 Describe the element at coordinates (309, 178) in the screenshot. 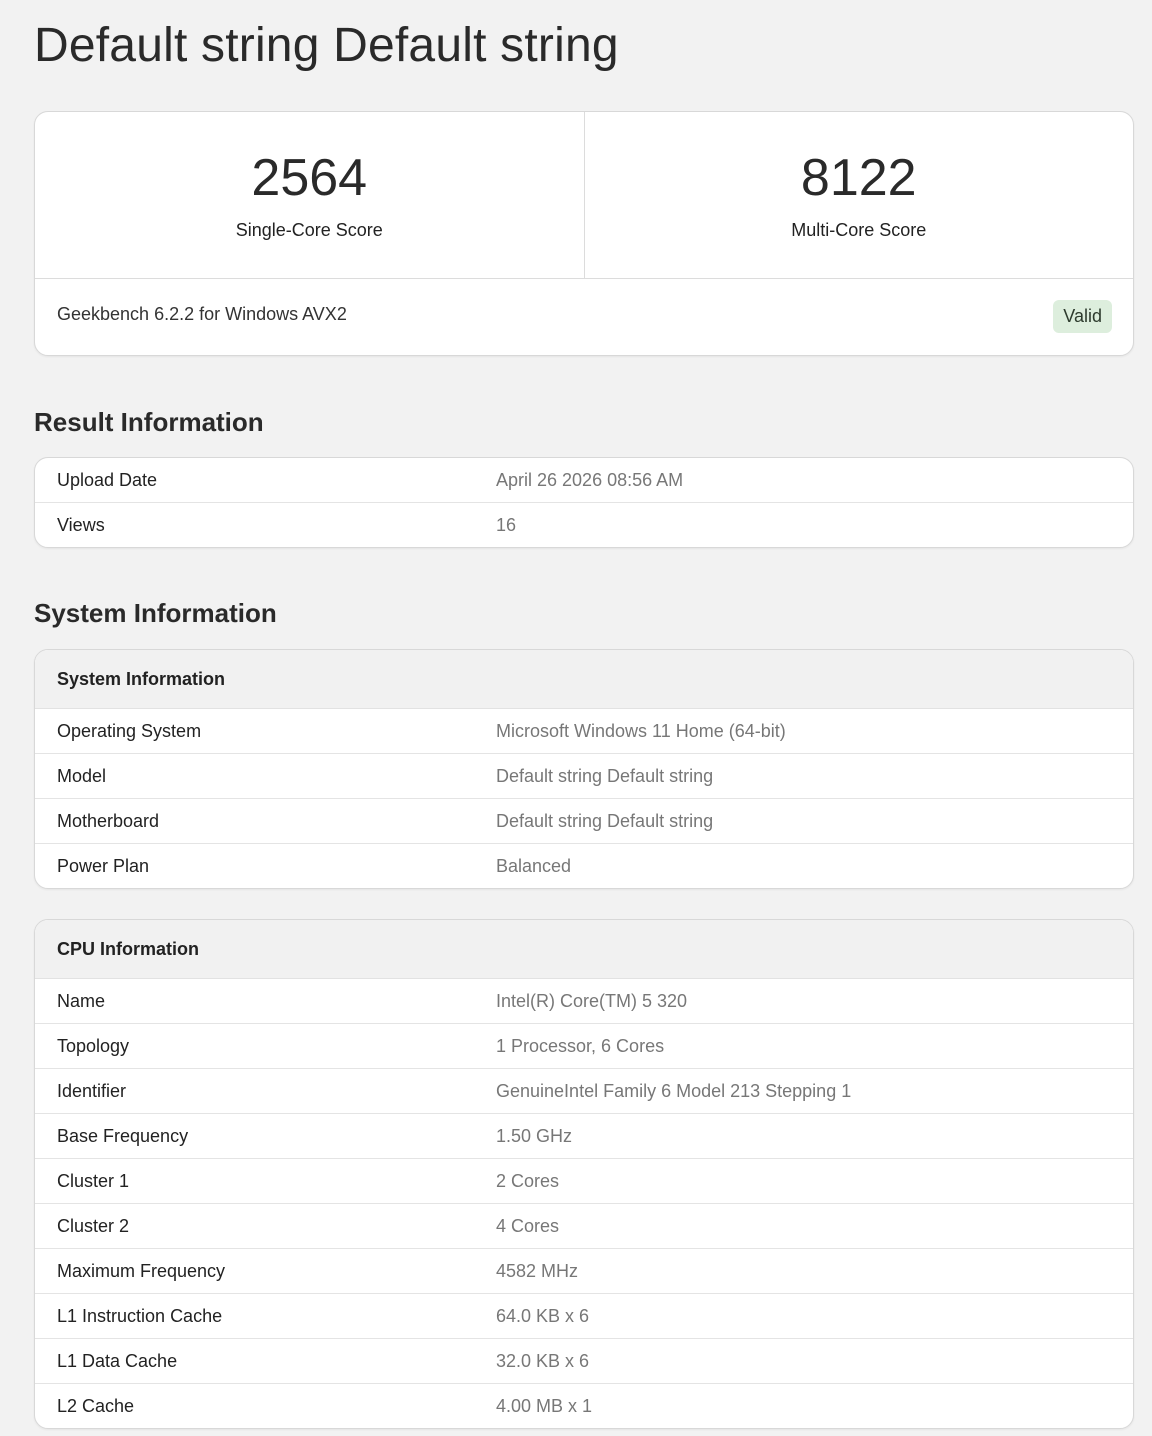

I see `single-core-value: 2564` at that location.